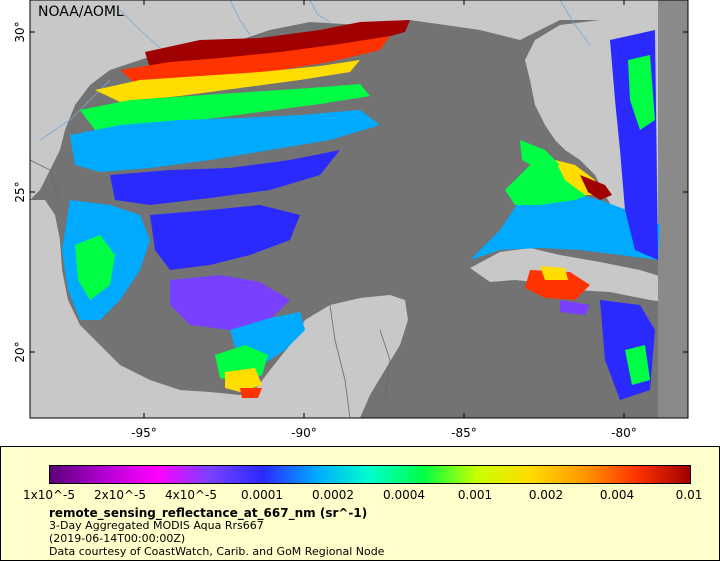 Image resolution: width=720 pixels, height=561 pixels. I want to click on lat-label-20: 20°, so click(20, 351).